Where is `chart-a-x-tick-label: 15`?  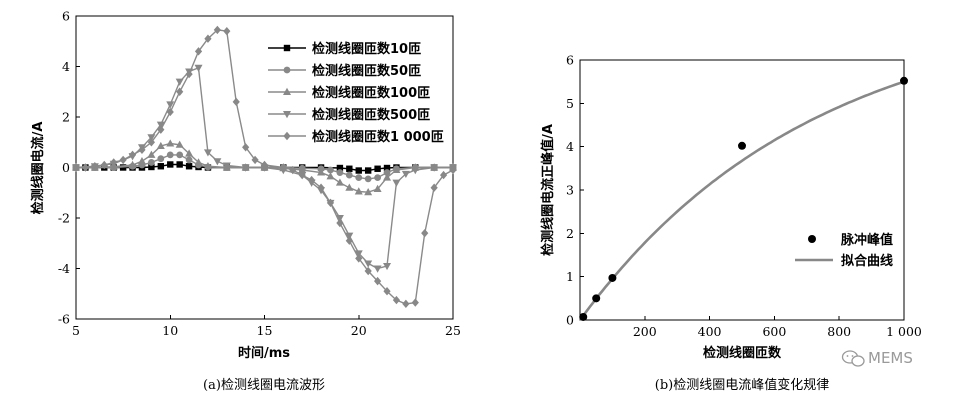
chart-a-x-tick-label: 15 is located at coordinates (265, 330).